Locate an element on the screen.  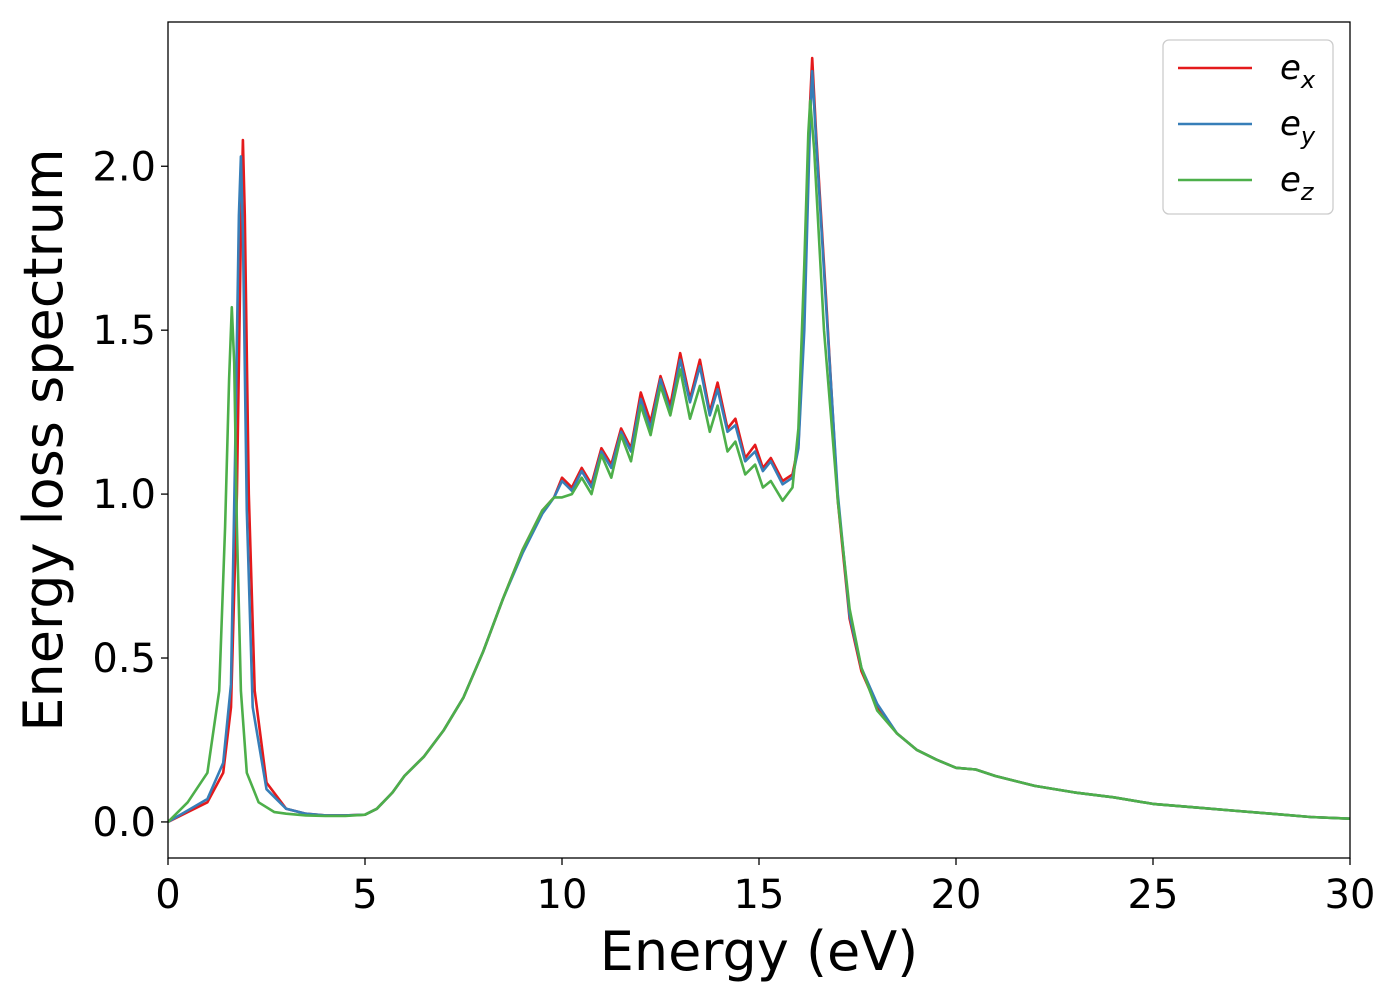
x-tick-label: 10 is located at coordinates (562, 895).